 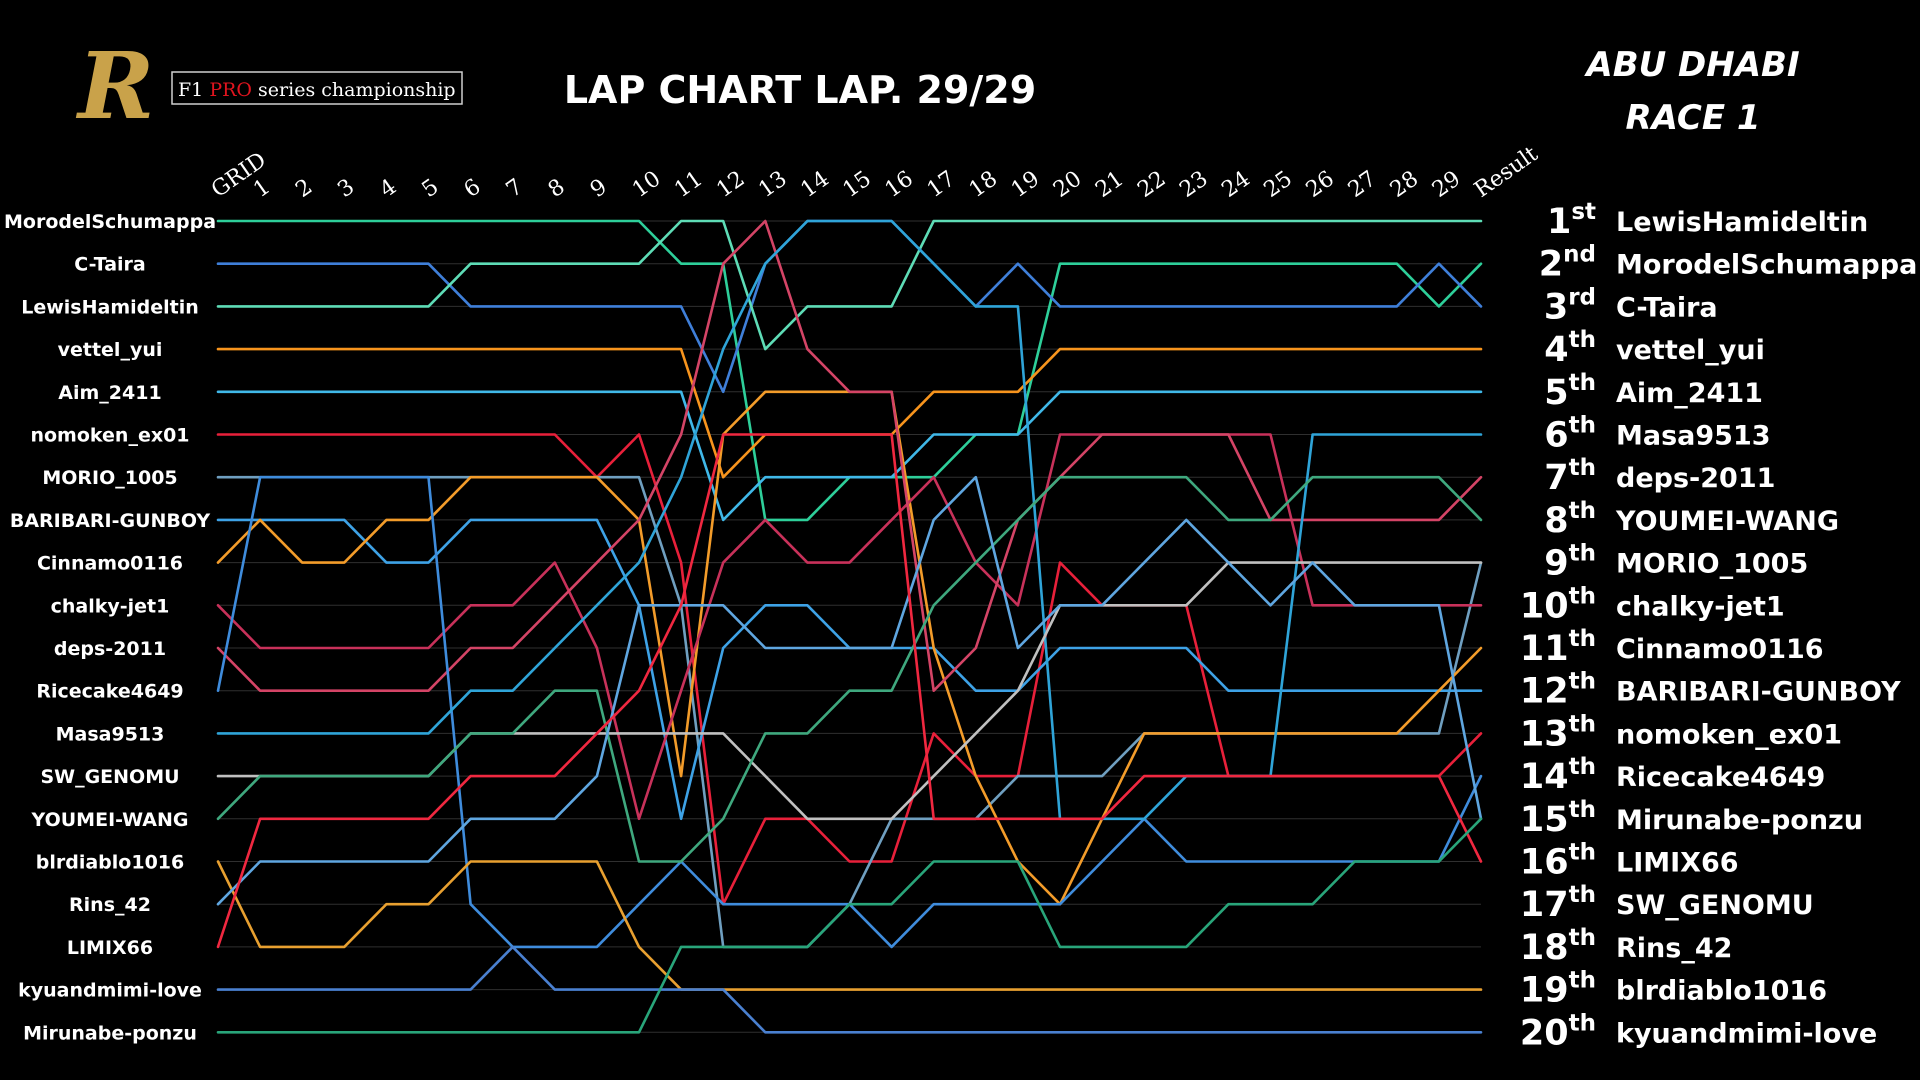 What do you see at coordinates (1667, 307) in the screenshot?
I see `result-driver-name: C-Taira` at bounding box center [1667, 307].